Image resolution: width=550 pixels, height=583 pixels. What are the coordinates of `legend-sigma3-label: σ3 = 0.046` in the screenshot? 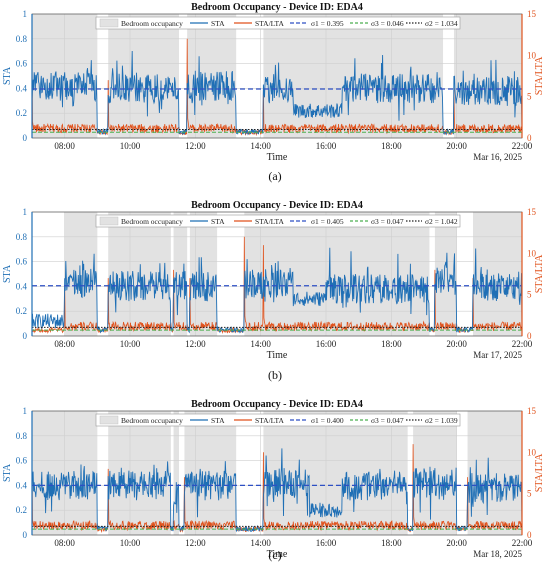 It's located at (387, 23).